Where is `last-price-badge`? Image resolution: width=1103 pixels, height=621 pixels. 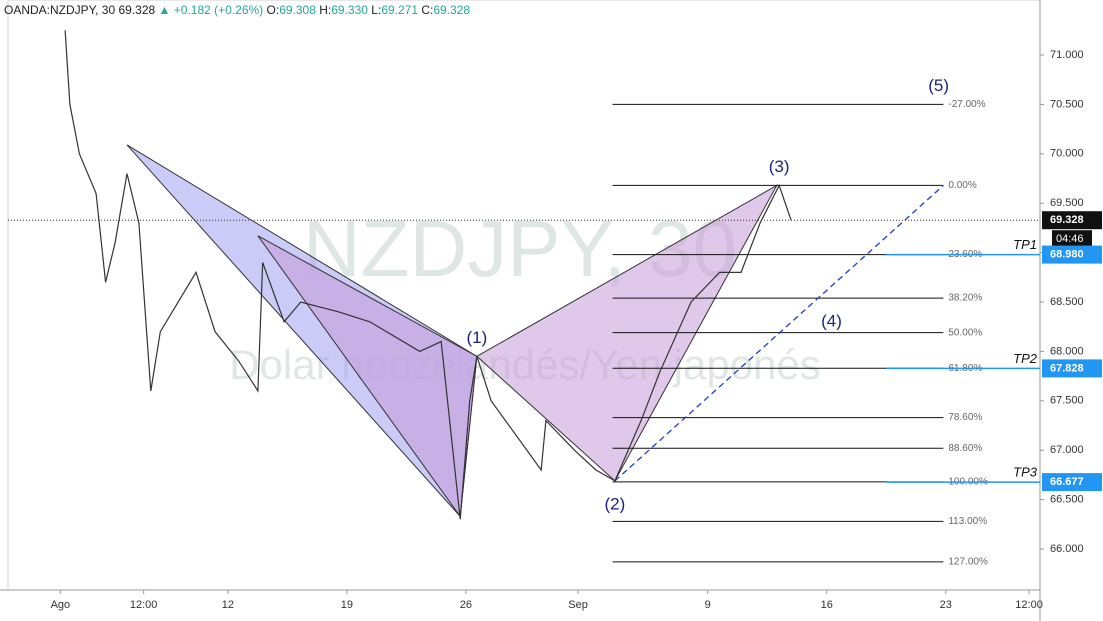
last-price-badge is located at coordinates (1072, 220).